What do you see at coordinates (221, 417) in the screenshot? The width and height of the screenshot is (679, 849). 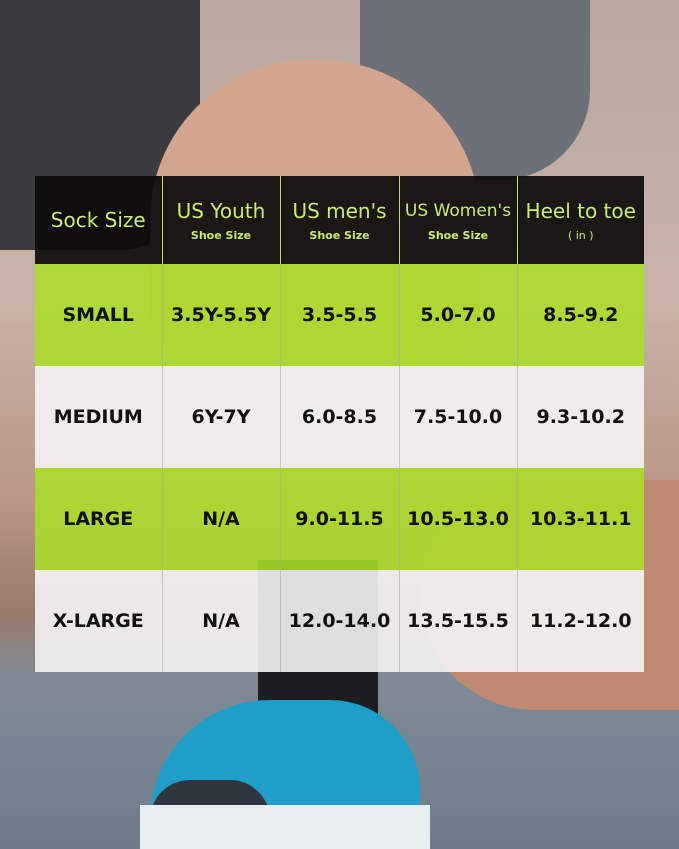 I see `table-cell: 6Y-7Y` at bounding box center [221, 417].